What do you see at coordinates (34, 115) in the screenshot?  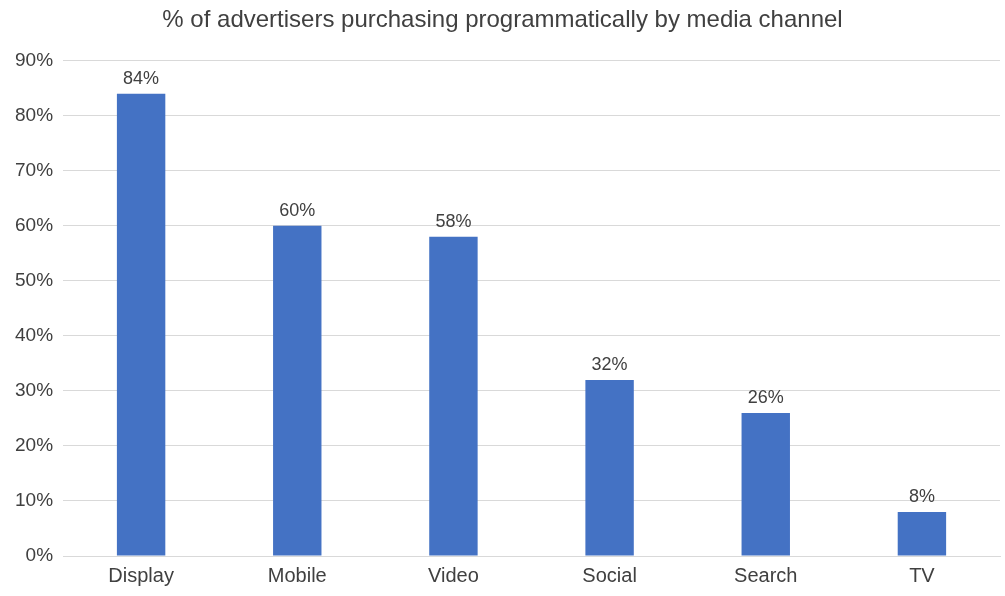 I see `y-tick-label: 80%` at bounding box center [34, 115].